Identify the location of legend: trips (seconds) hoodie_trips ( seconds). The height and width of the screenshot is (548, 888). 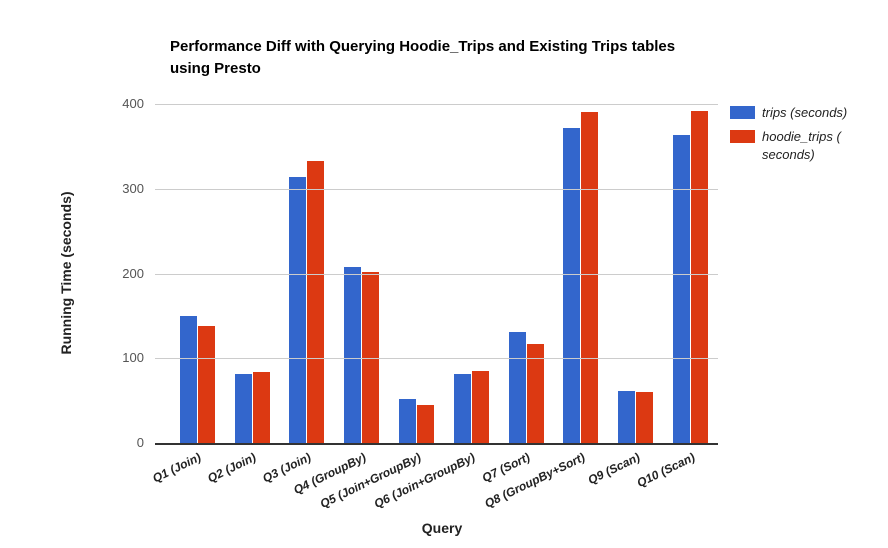
(788, 134).